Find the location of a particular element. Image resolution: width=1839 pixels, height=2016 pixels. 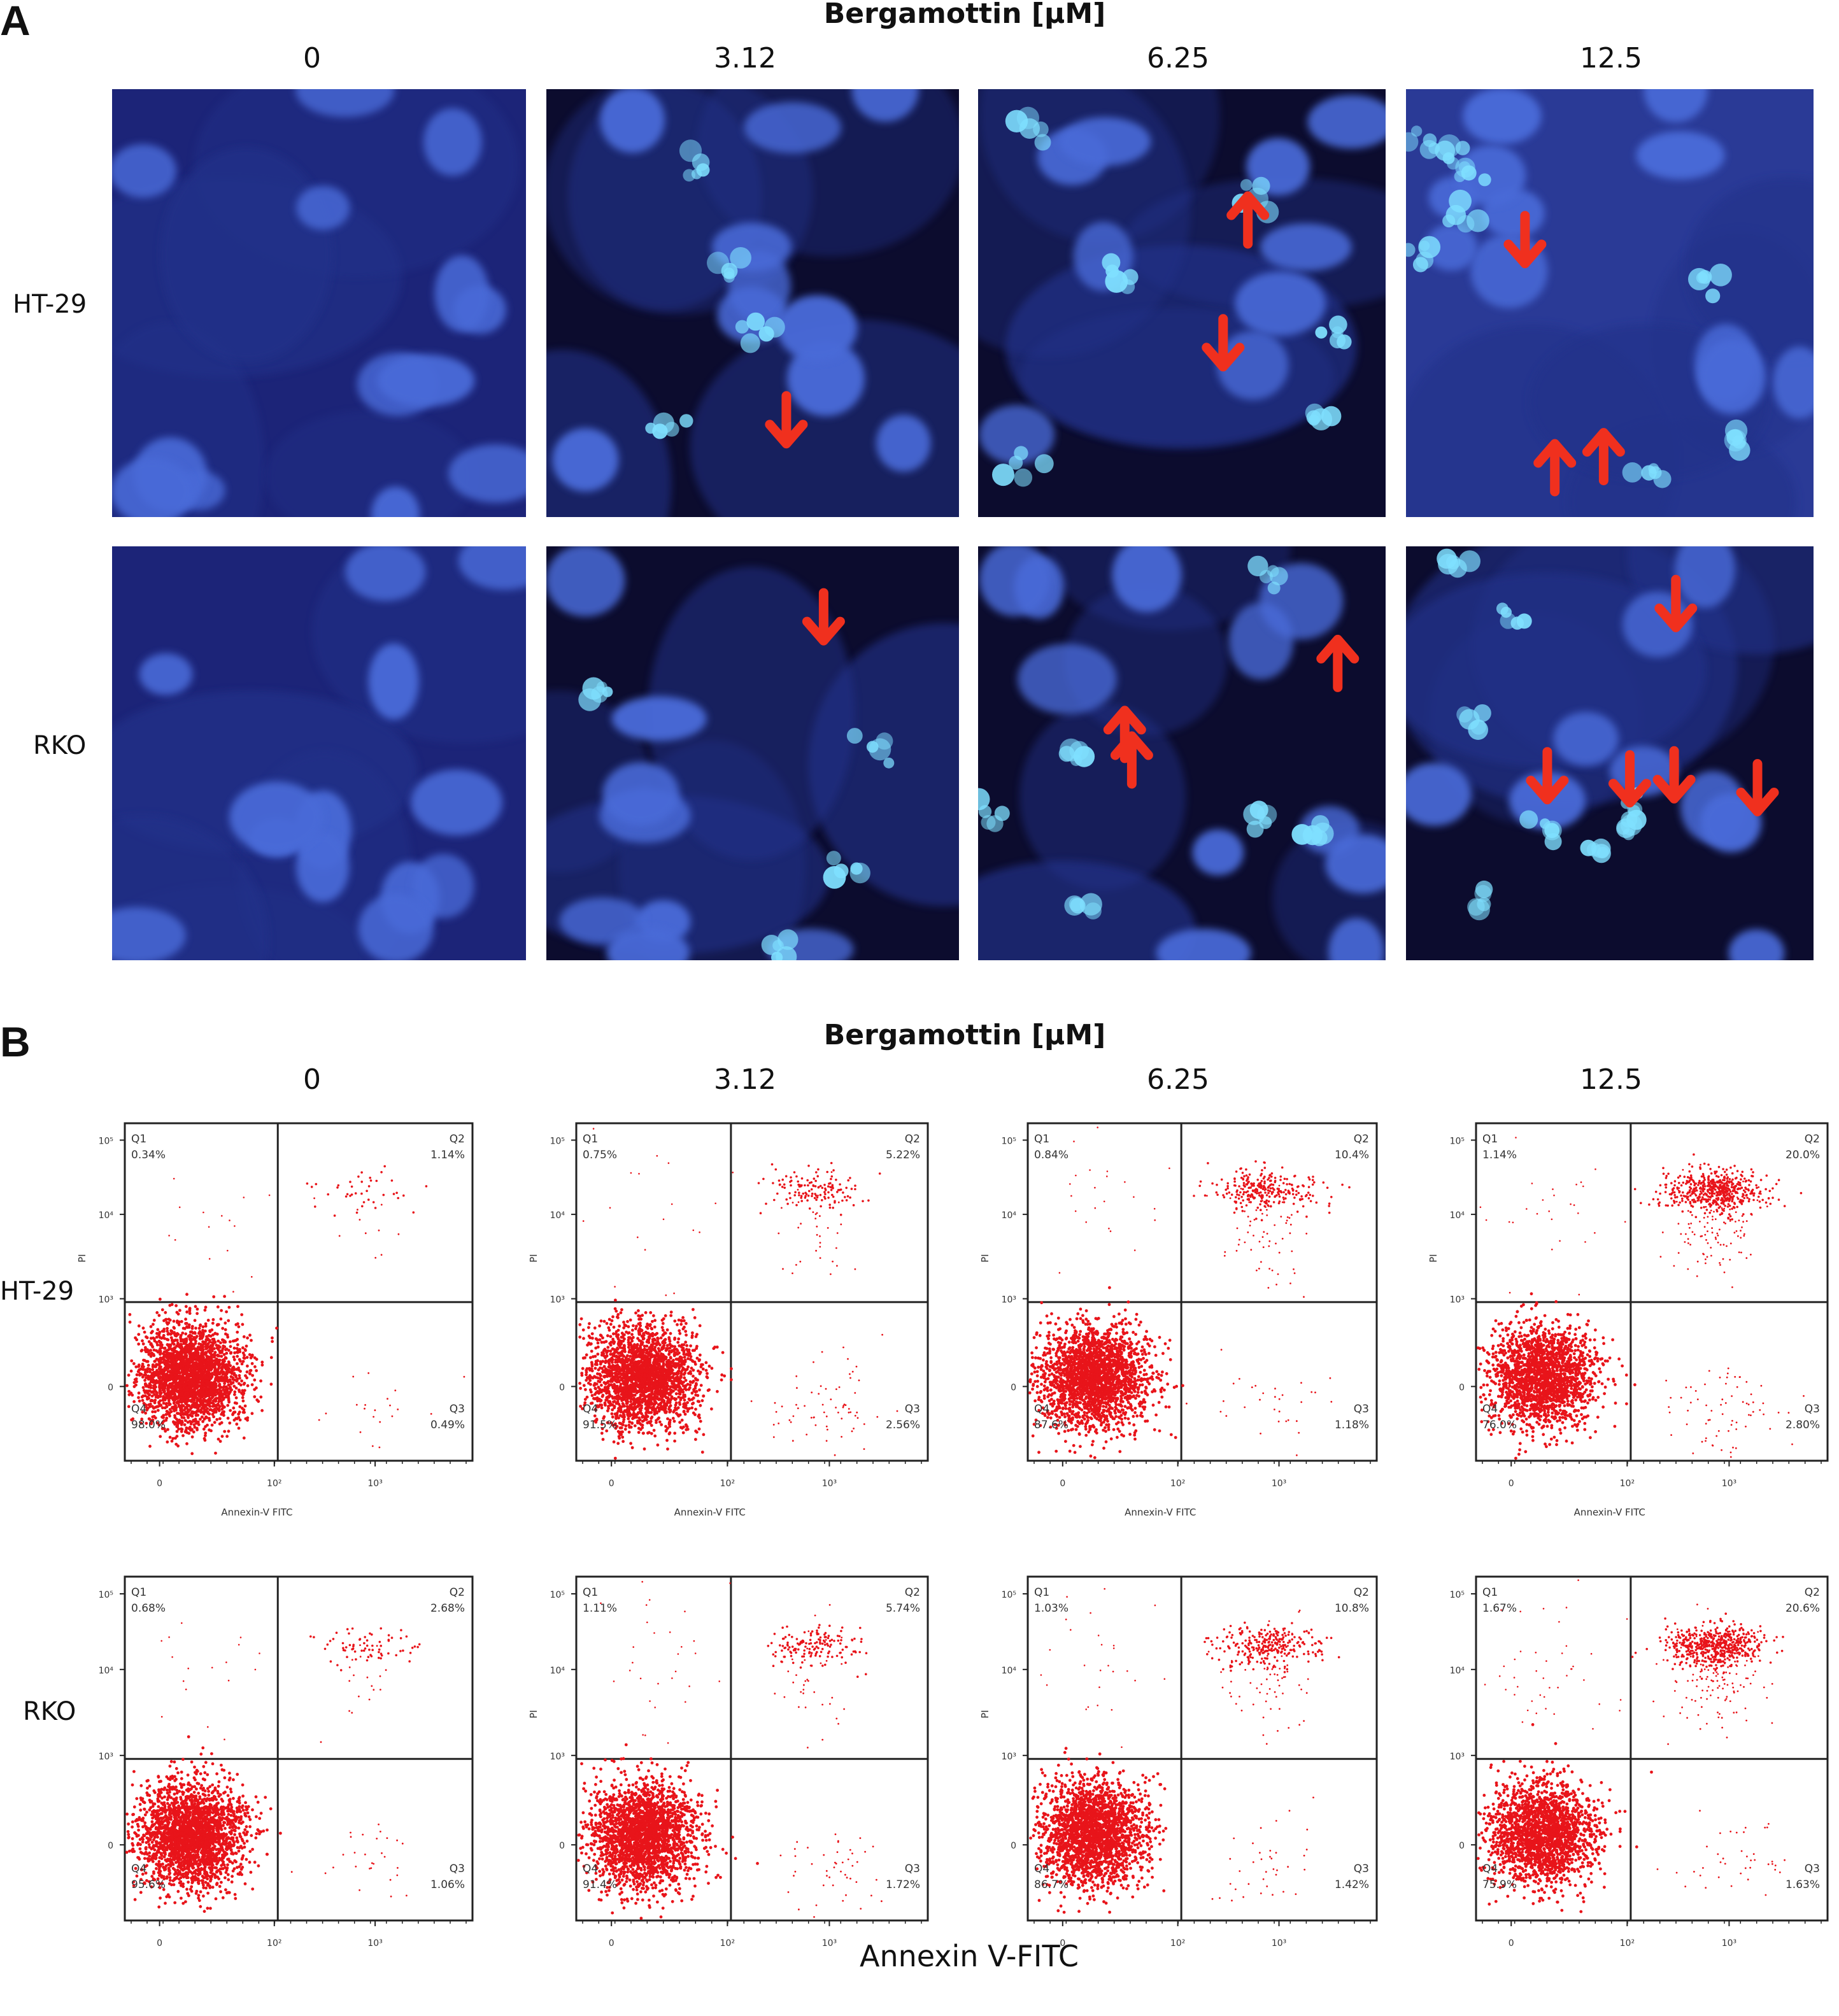

quadrant-value-q3: 0.49% is located at coordinates (448, 1425).